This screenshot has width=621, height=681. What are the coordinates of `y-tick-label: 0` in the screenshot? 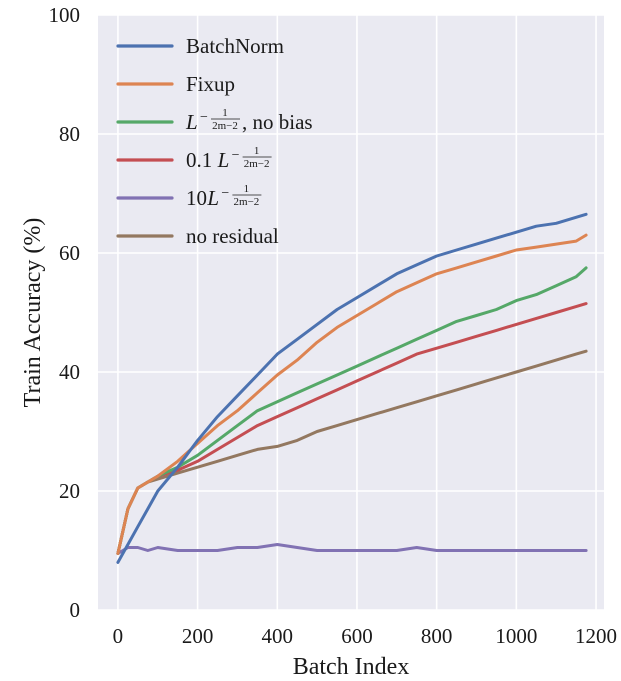 It's located at (75, 610).